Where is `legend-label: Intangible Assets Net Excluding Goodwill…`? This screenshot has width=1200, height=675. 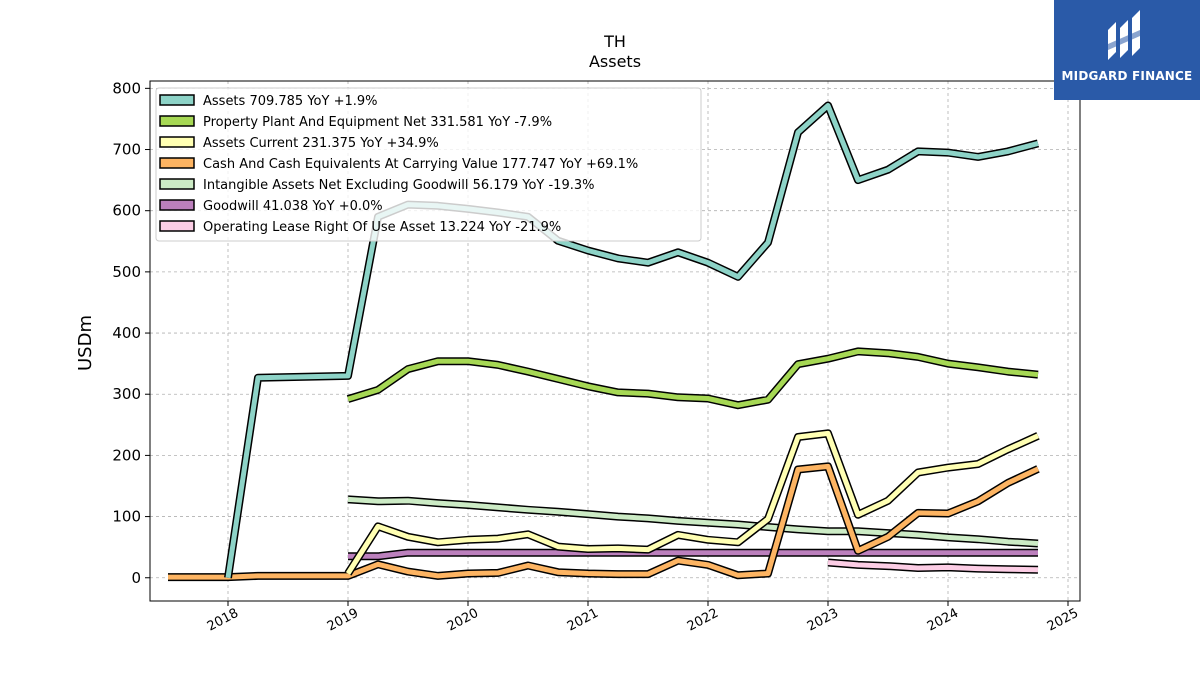 legend-label: Intangible Assets Net Excluding Goodwill… is located at coordinates (398, 185).